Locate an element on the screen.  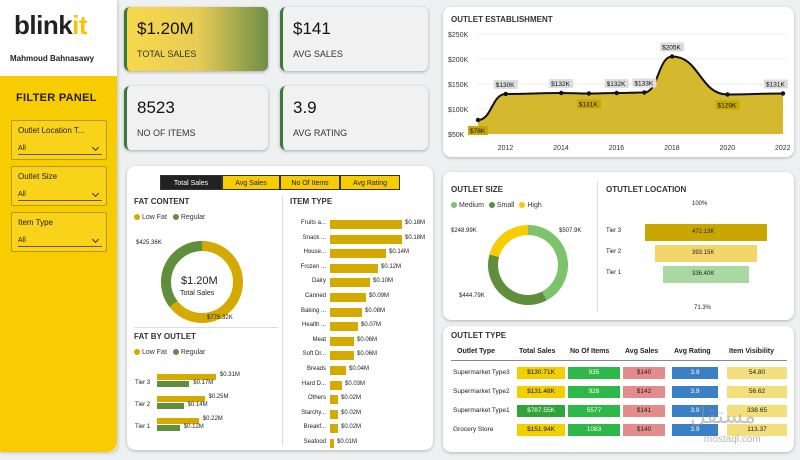
funnel-label: 393.15K is located at coordinates (703, 253).